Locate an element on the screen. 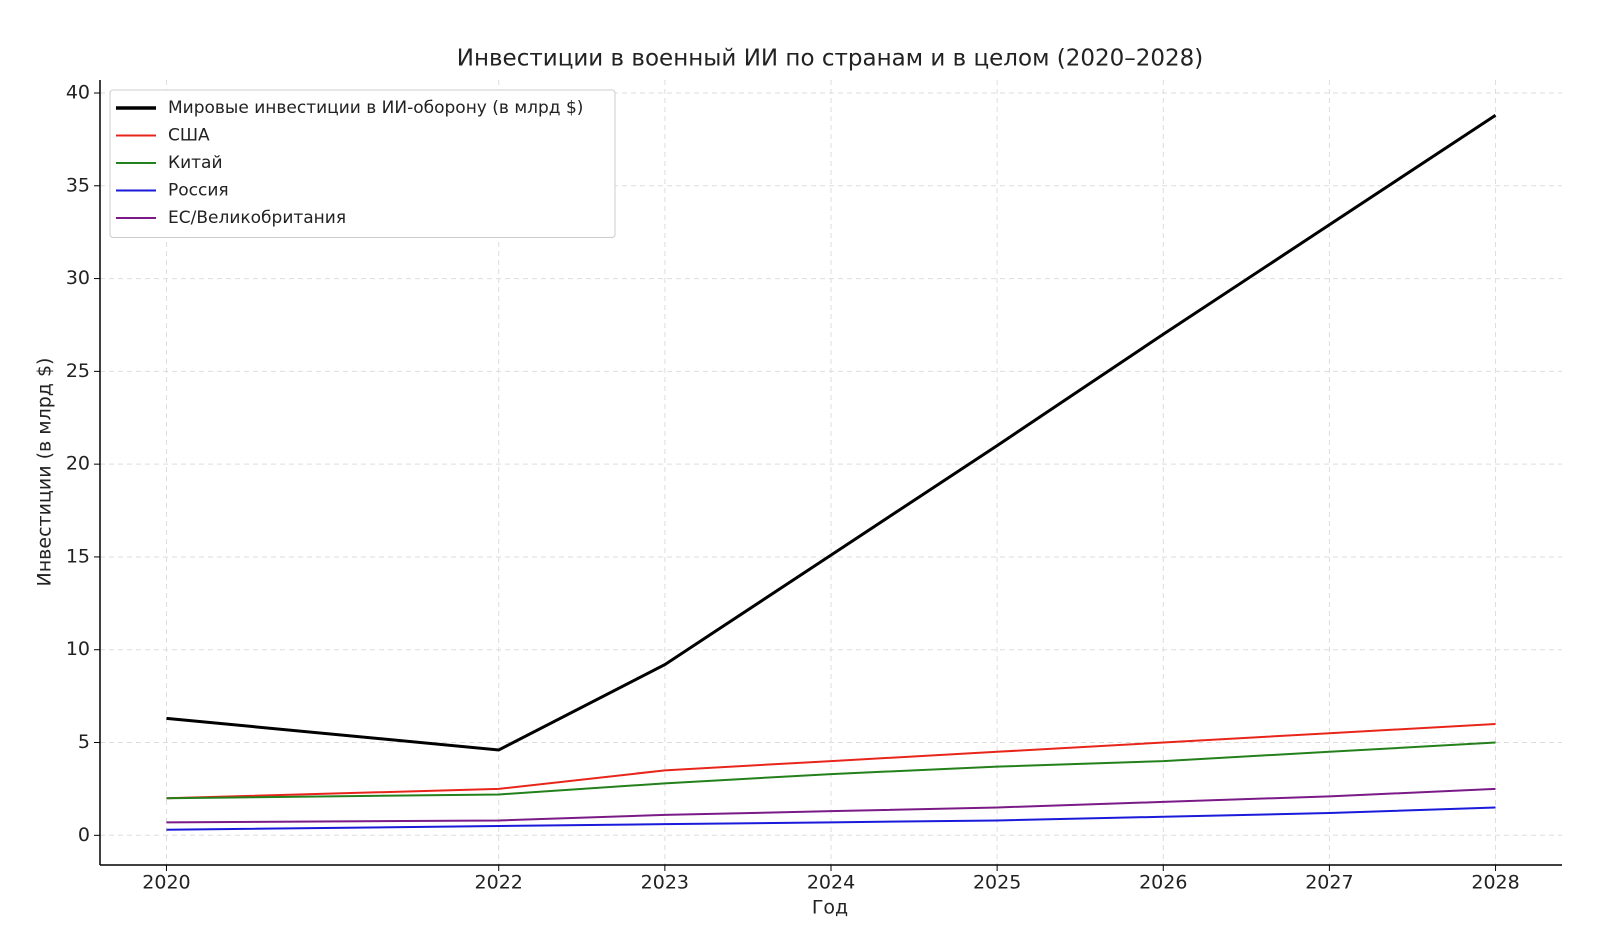  x-tick-label: 2023 is located at coordinates (665, 883).